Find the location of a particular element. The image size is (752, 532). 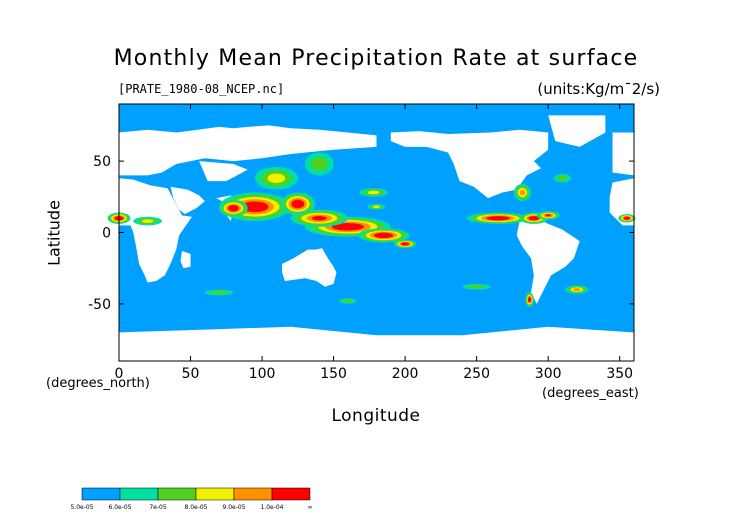

x-tick-label-3: 150 is located at coordinates (333, 374).